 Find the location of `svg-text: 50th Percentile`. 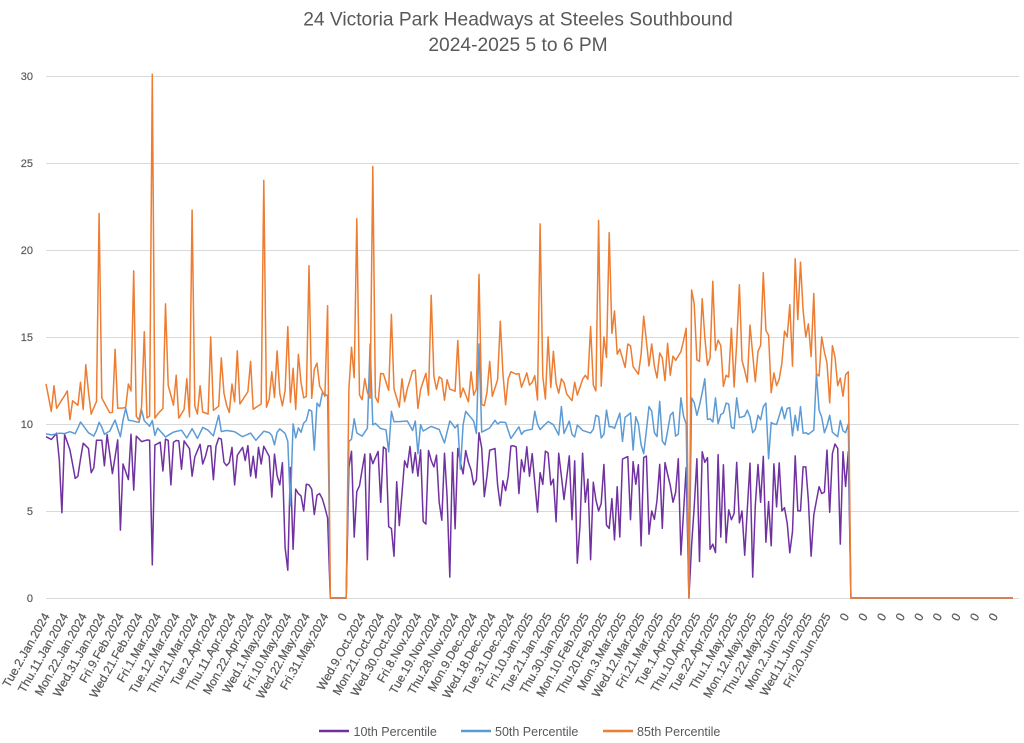

svg-text: 50th Percentile is located at coordinates (536, 732).